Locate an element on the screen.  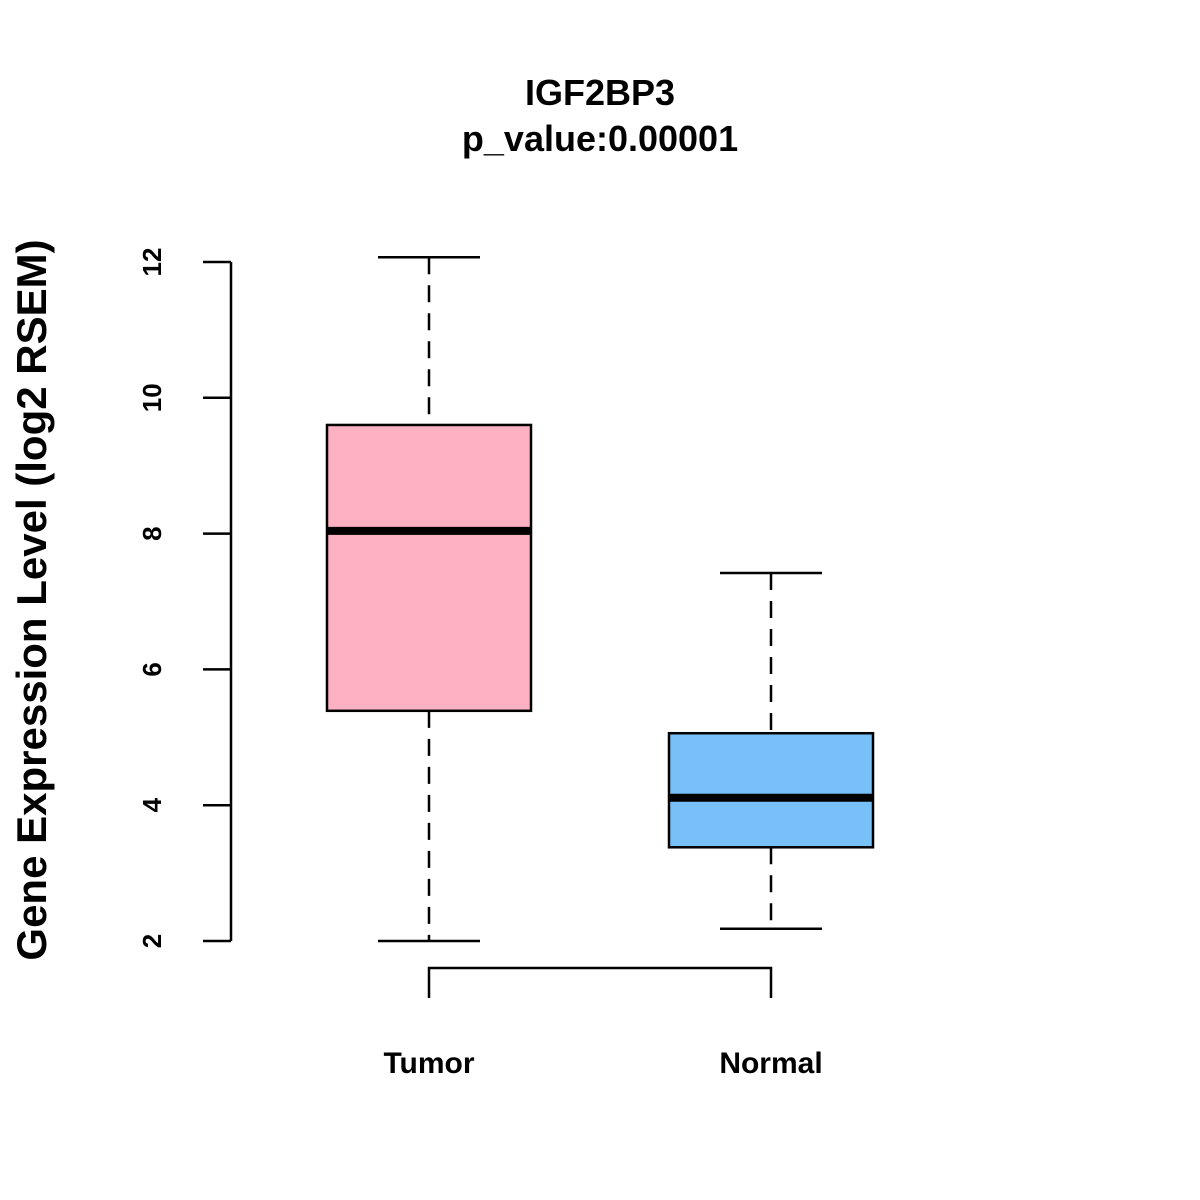
y-axis: 2 4 6 8 10 12 is located at coordinates (185, 598).